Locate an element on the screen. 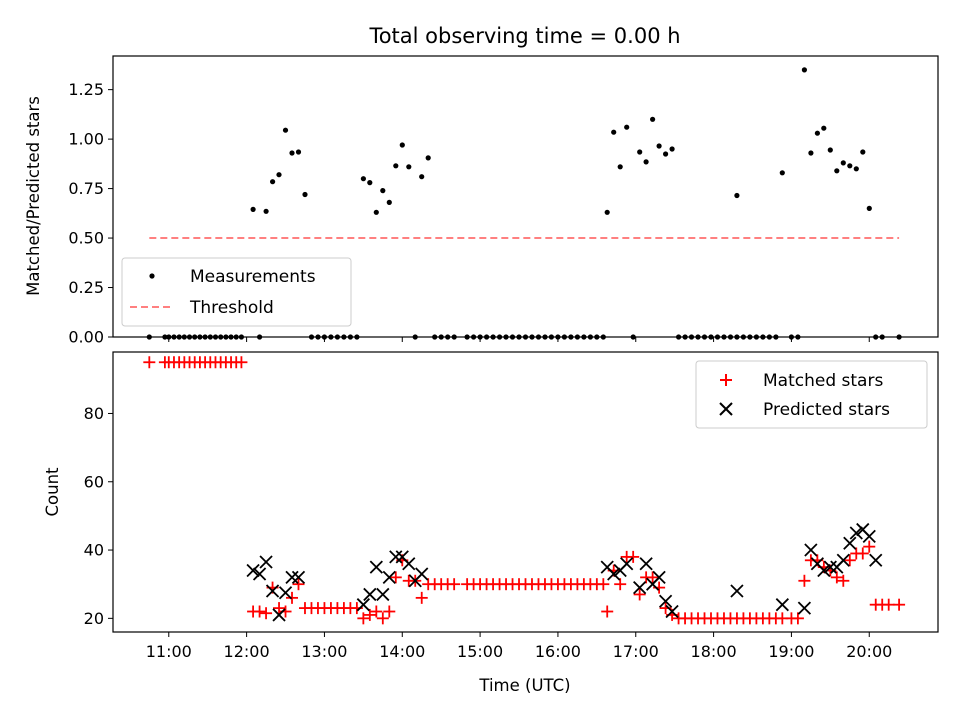  bottom-y-axis-label: Count is located at coordinates (52, 492).